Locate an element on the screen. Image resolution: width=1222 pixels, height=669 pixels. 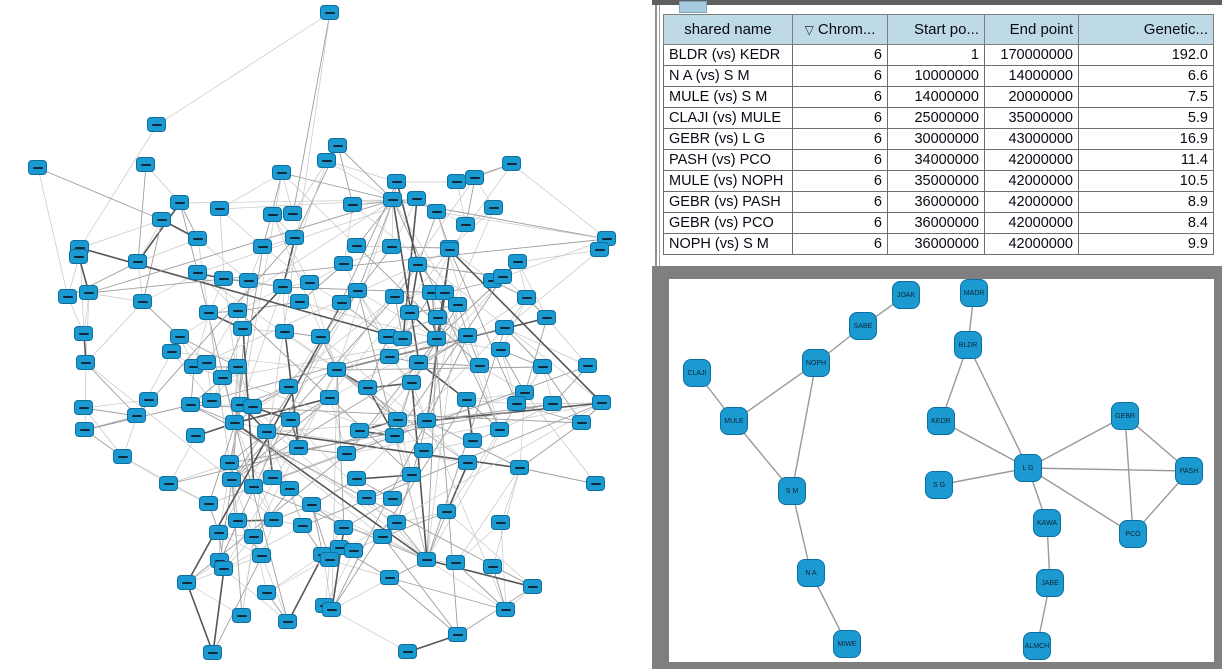
cell: NOPH (vs) S M is located at coordinates (728, 244).